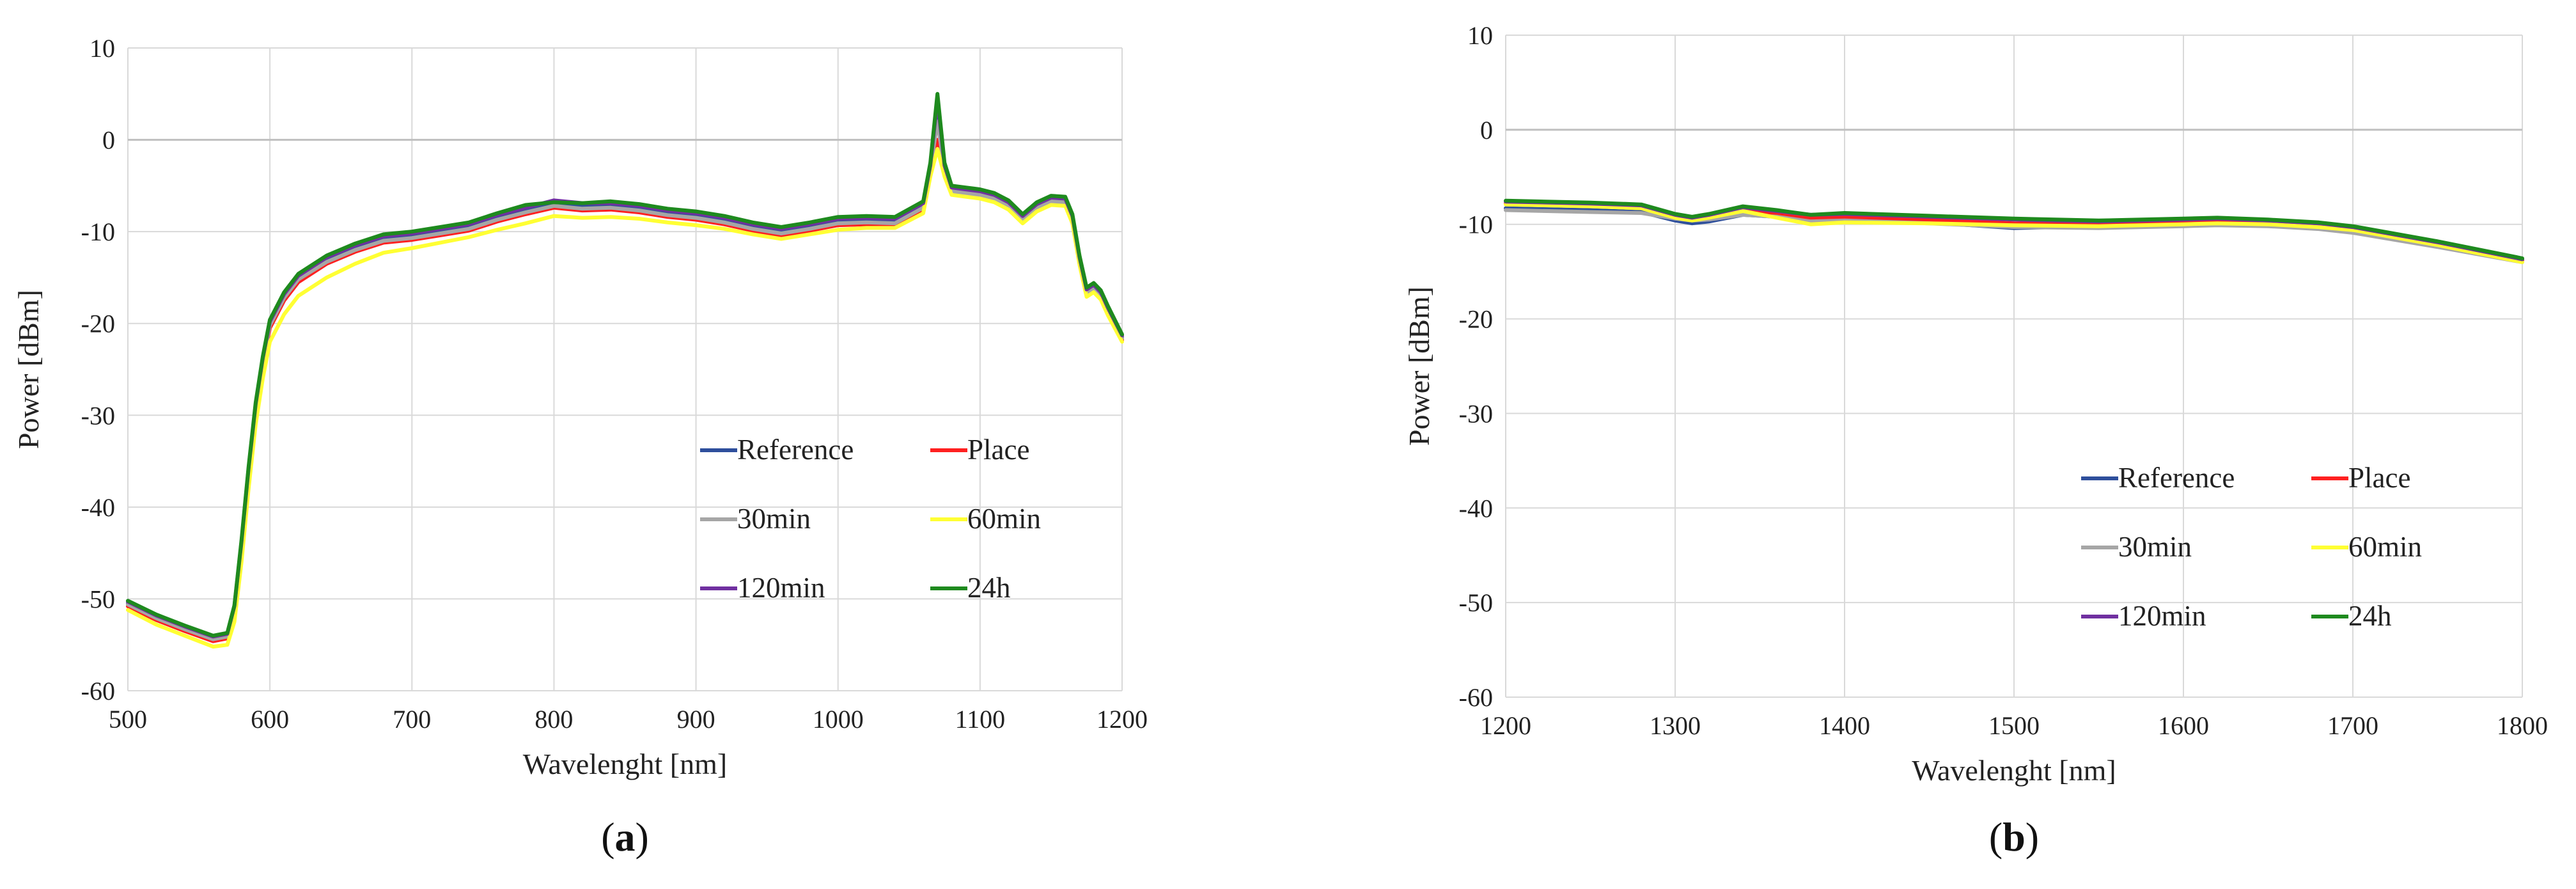 This screenshot has width=2576, height=889. I want to click on x-tick-label: 500, so click(128, 719).